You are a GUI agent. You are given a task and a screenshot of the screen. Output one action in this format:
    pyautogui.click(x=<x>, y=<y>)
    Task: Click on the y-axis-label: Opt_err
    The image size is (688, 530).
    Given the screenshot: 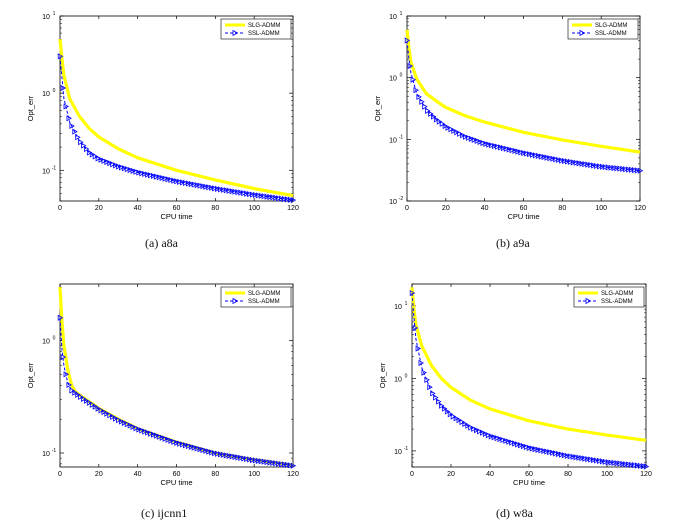 What is the action you would take?
    pyautogui.click(x=30, y=108)
    